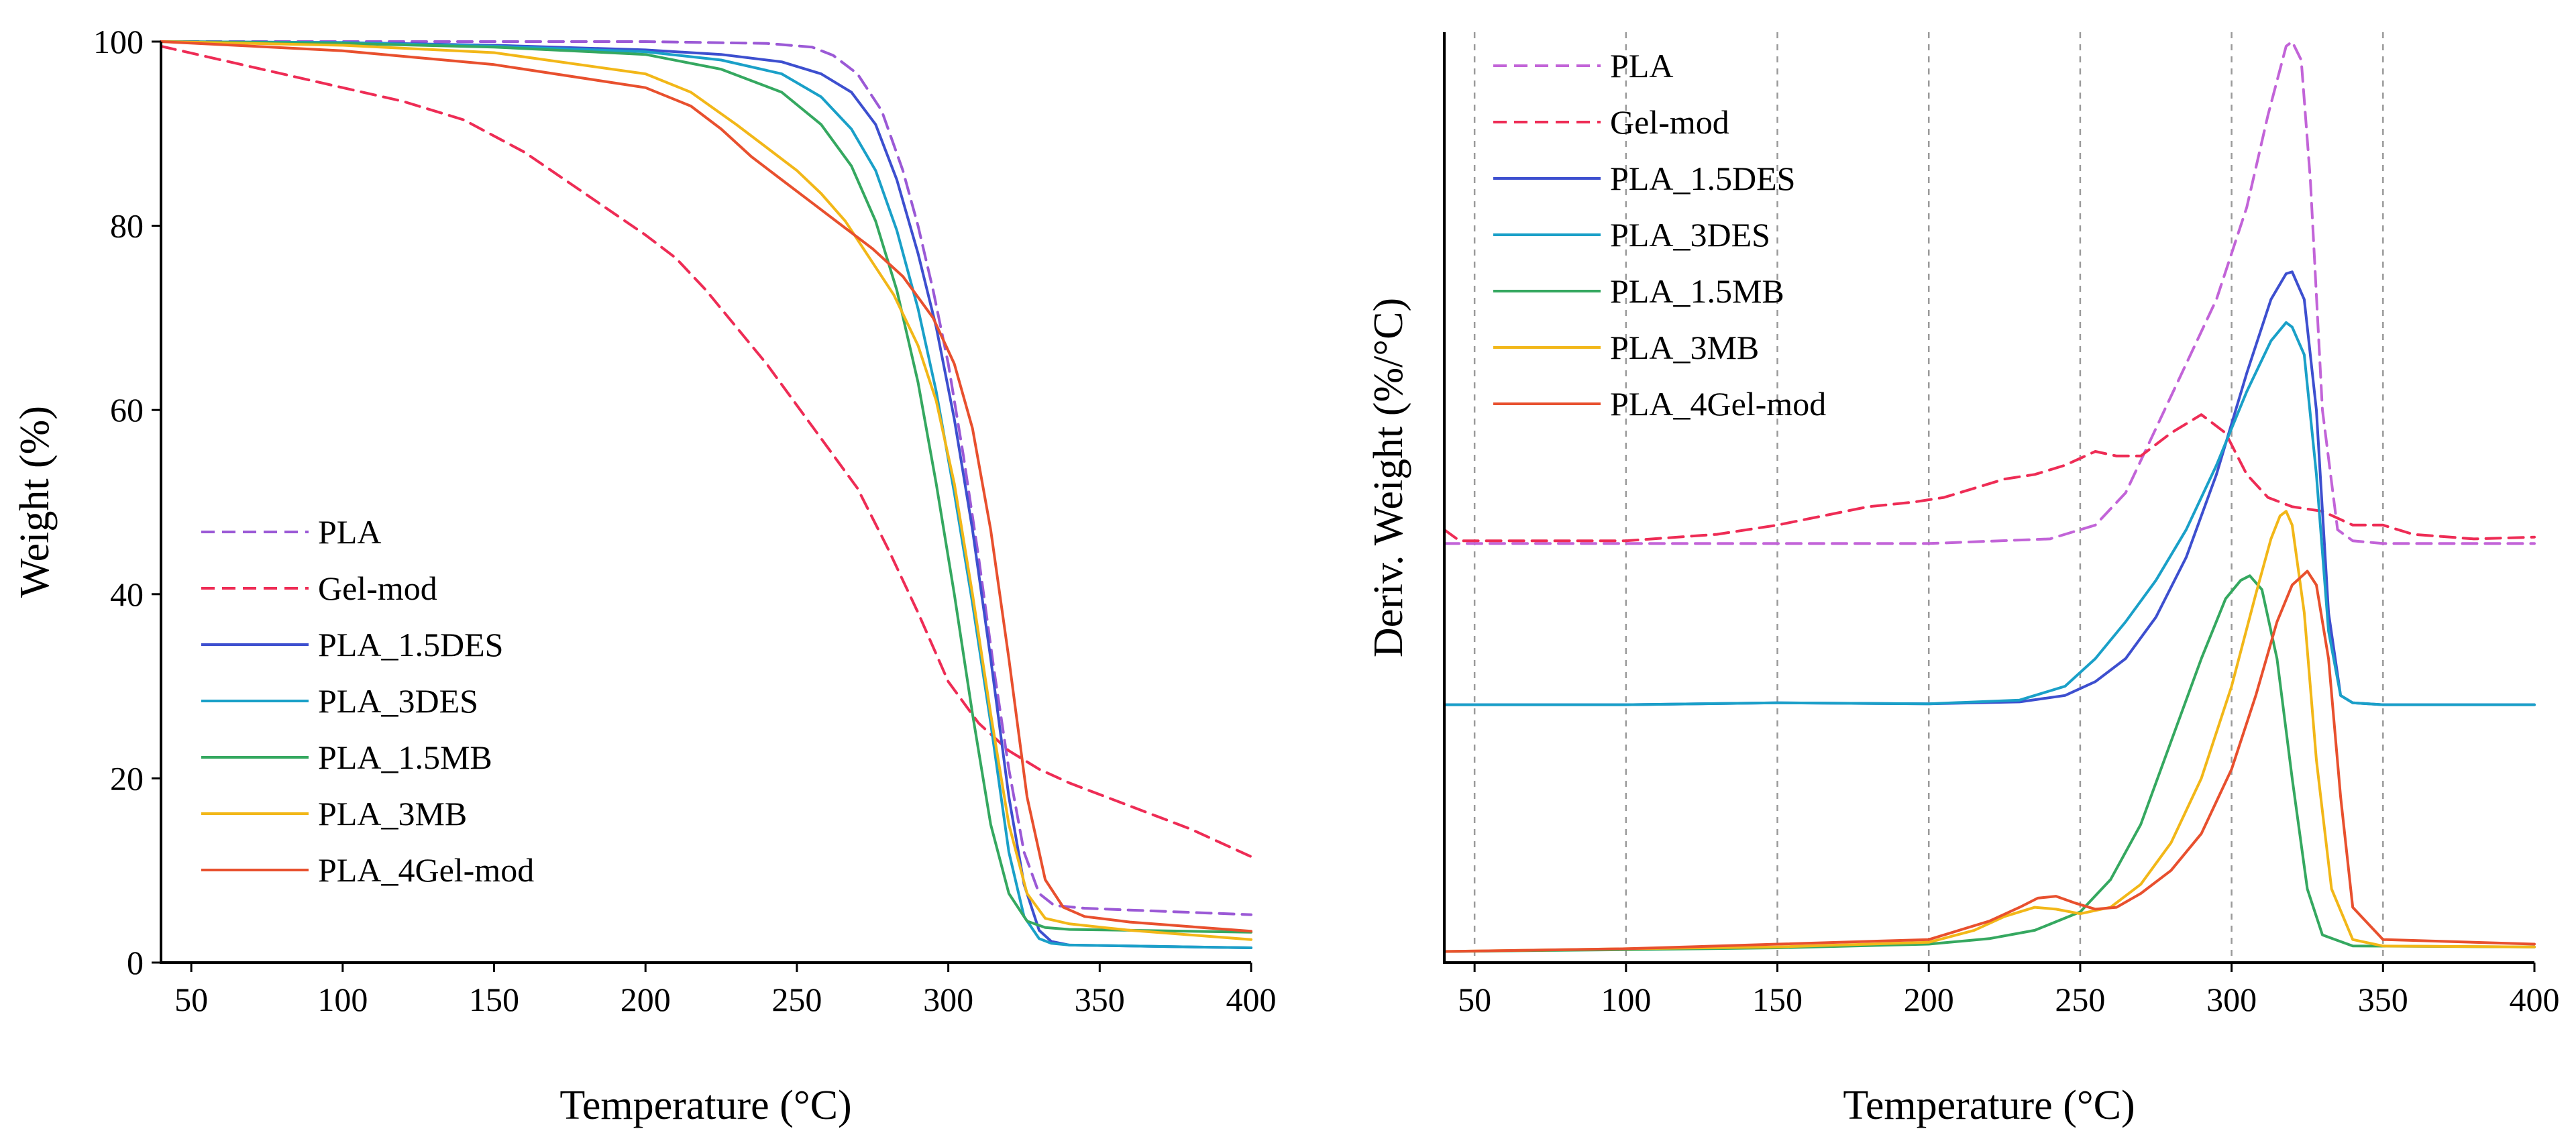  Describe the element at coordinates (725, 991) in the screenshot. I see `tga-x-ticks: 50 100 150 200 250 300 350 400` at that location.